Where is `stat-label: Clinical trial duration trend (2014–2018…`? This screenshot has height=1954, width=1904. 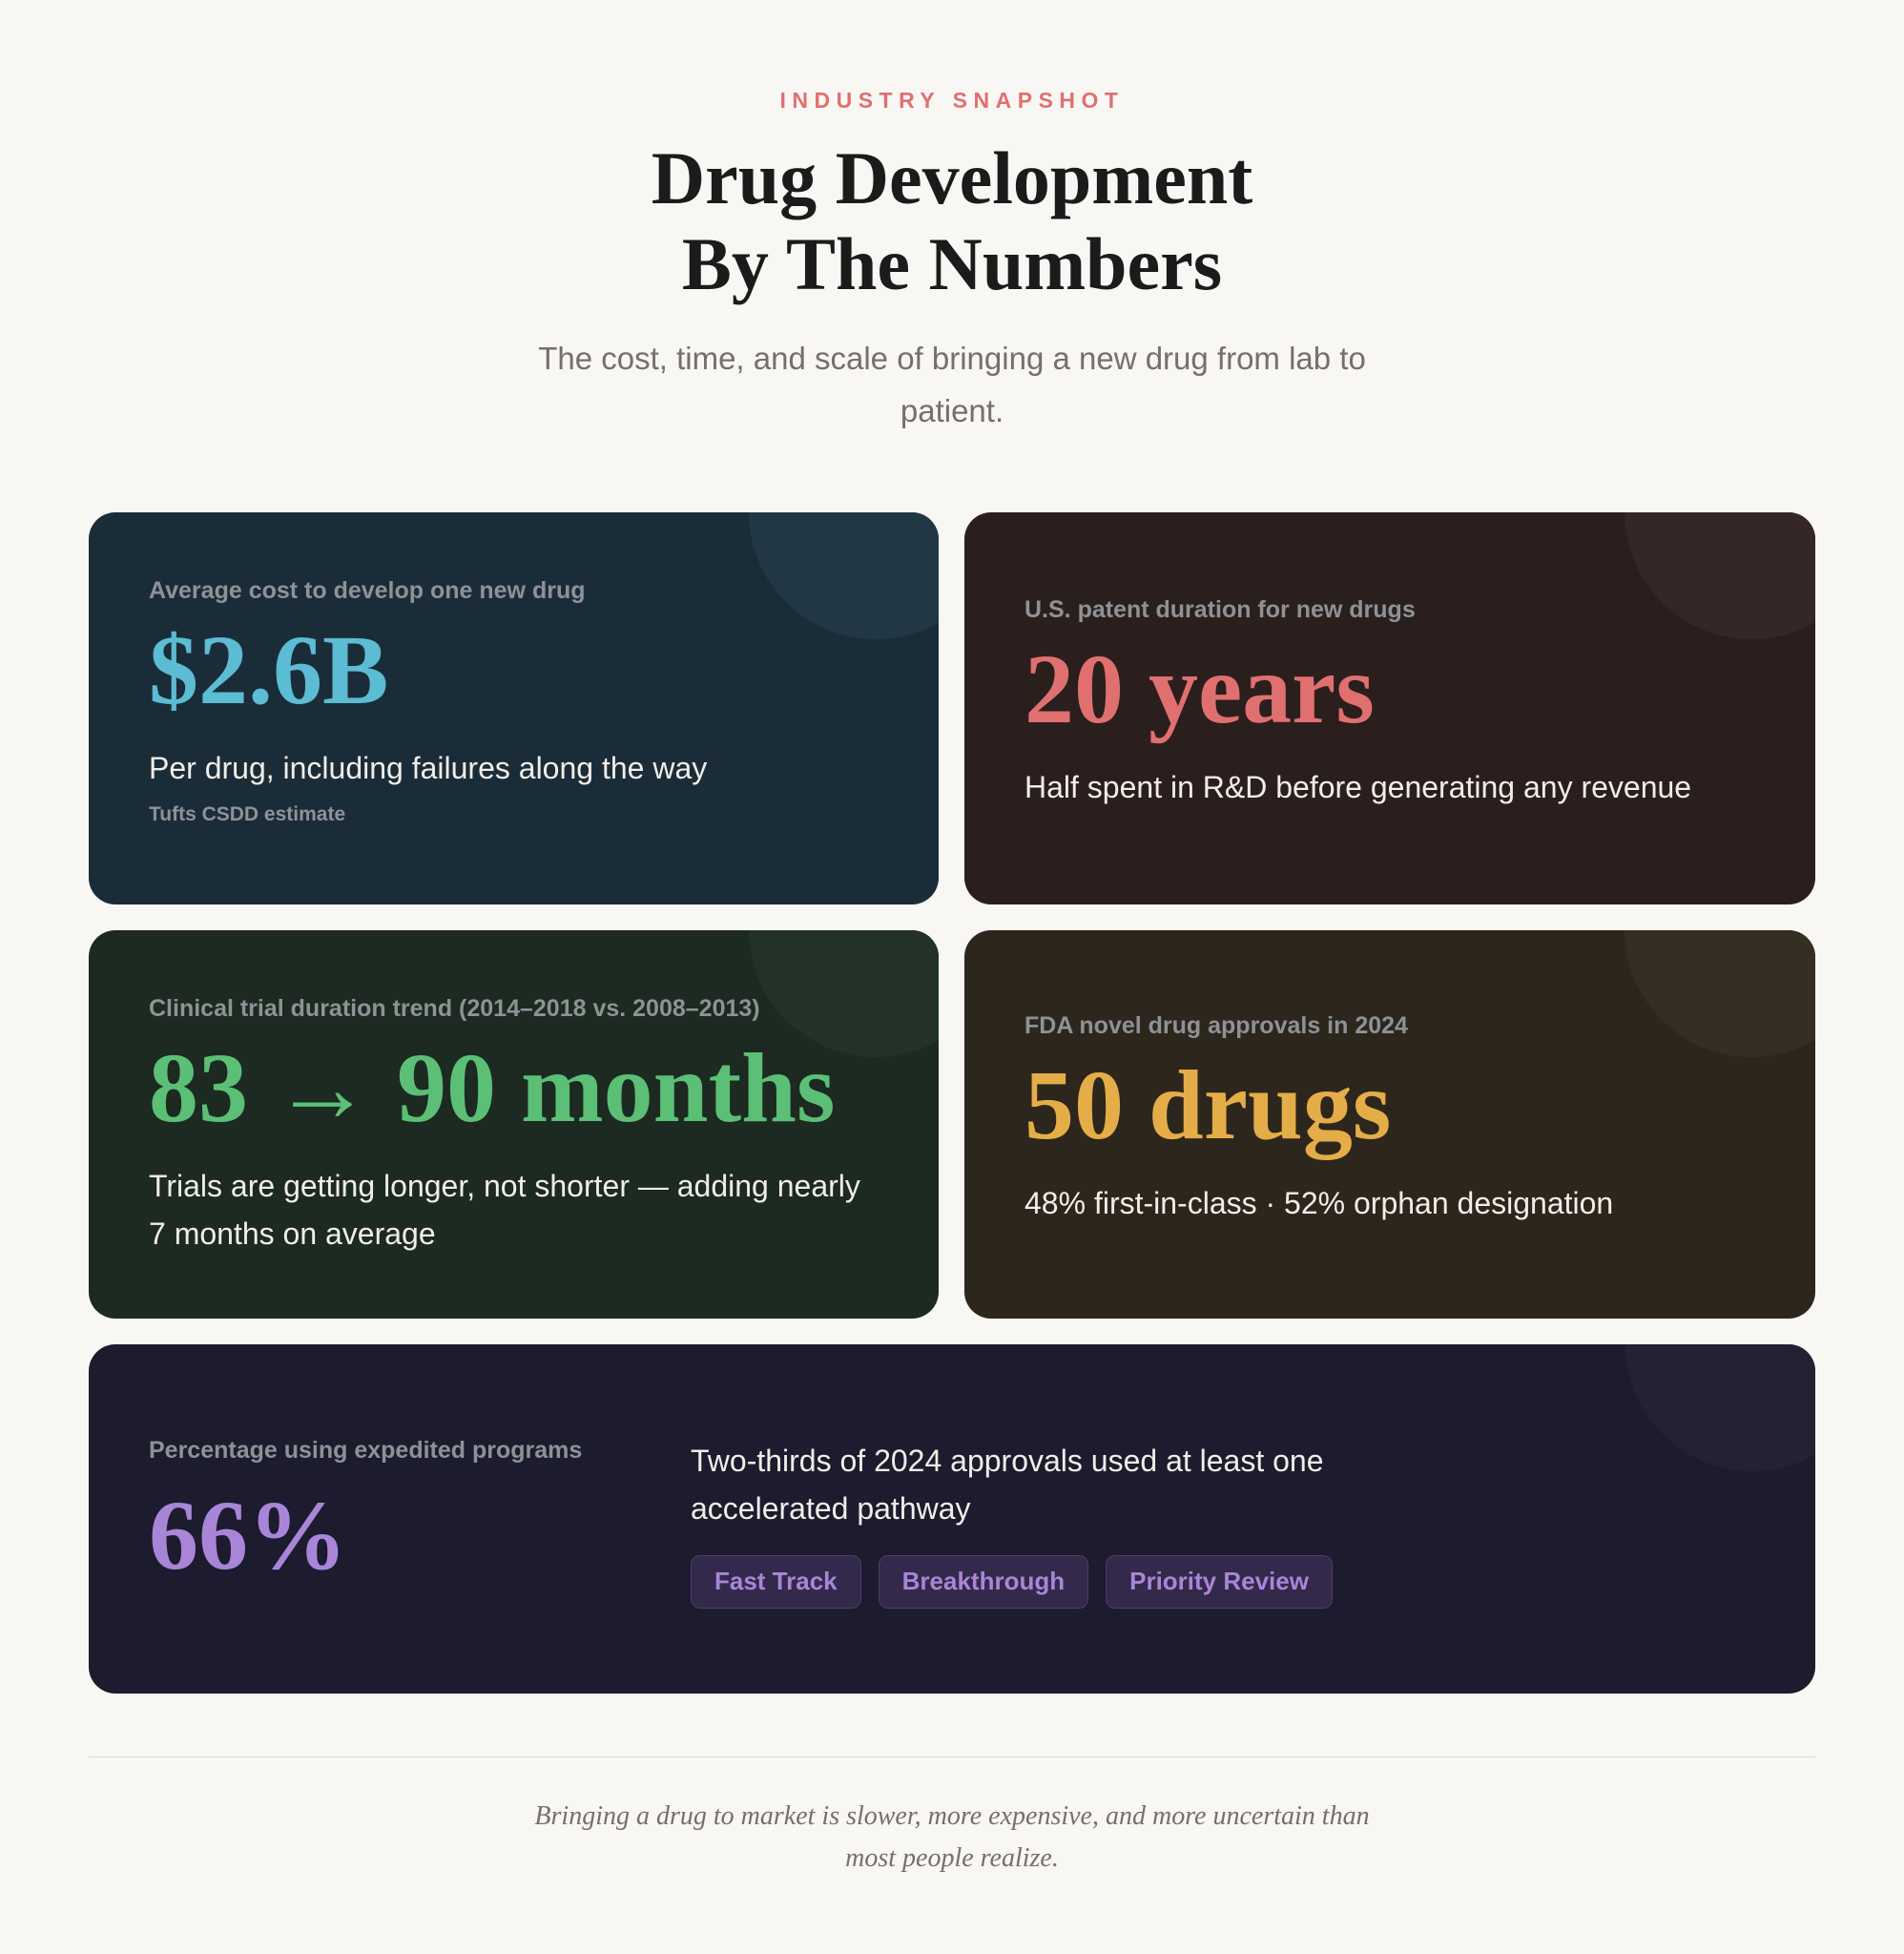
stat-label: Clinical trial duration trend (2014–2018… is located at coordinates (454, 1008).